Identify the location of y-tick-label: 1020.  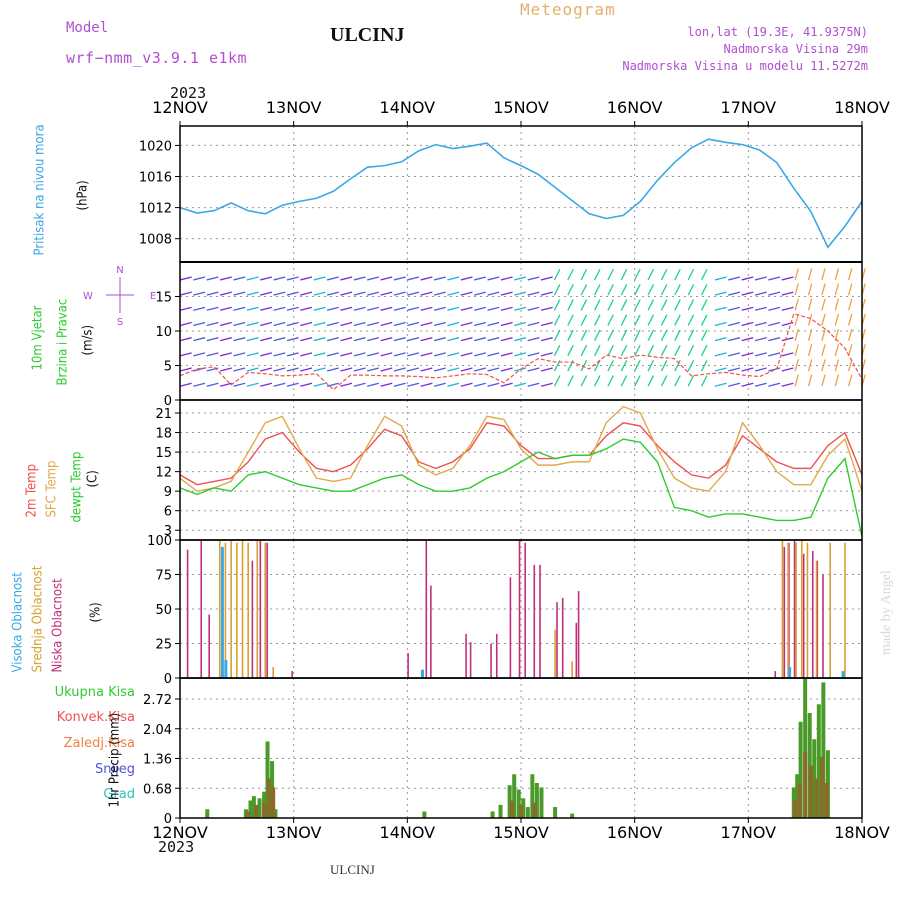
(155, 146).